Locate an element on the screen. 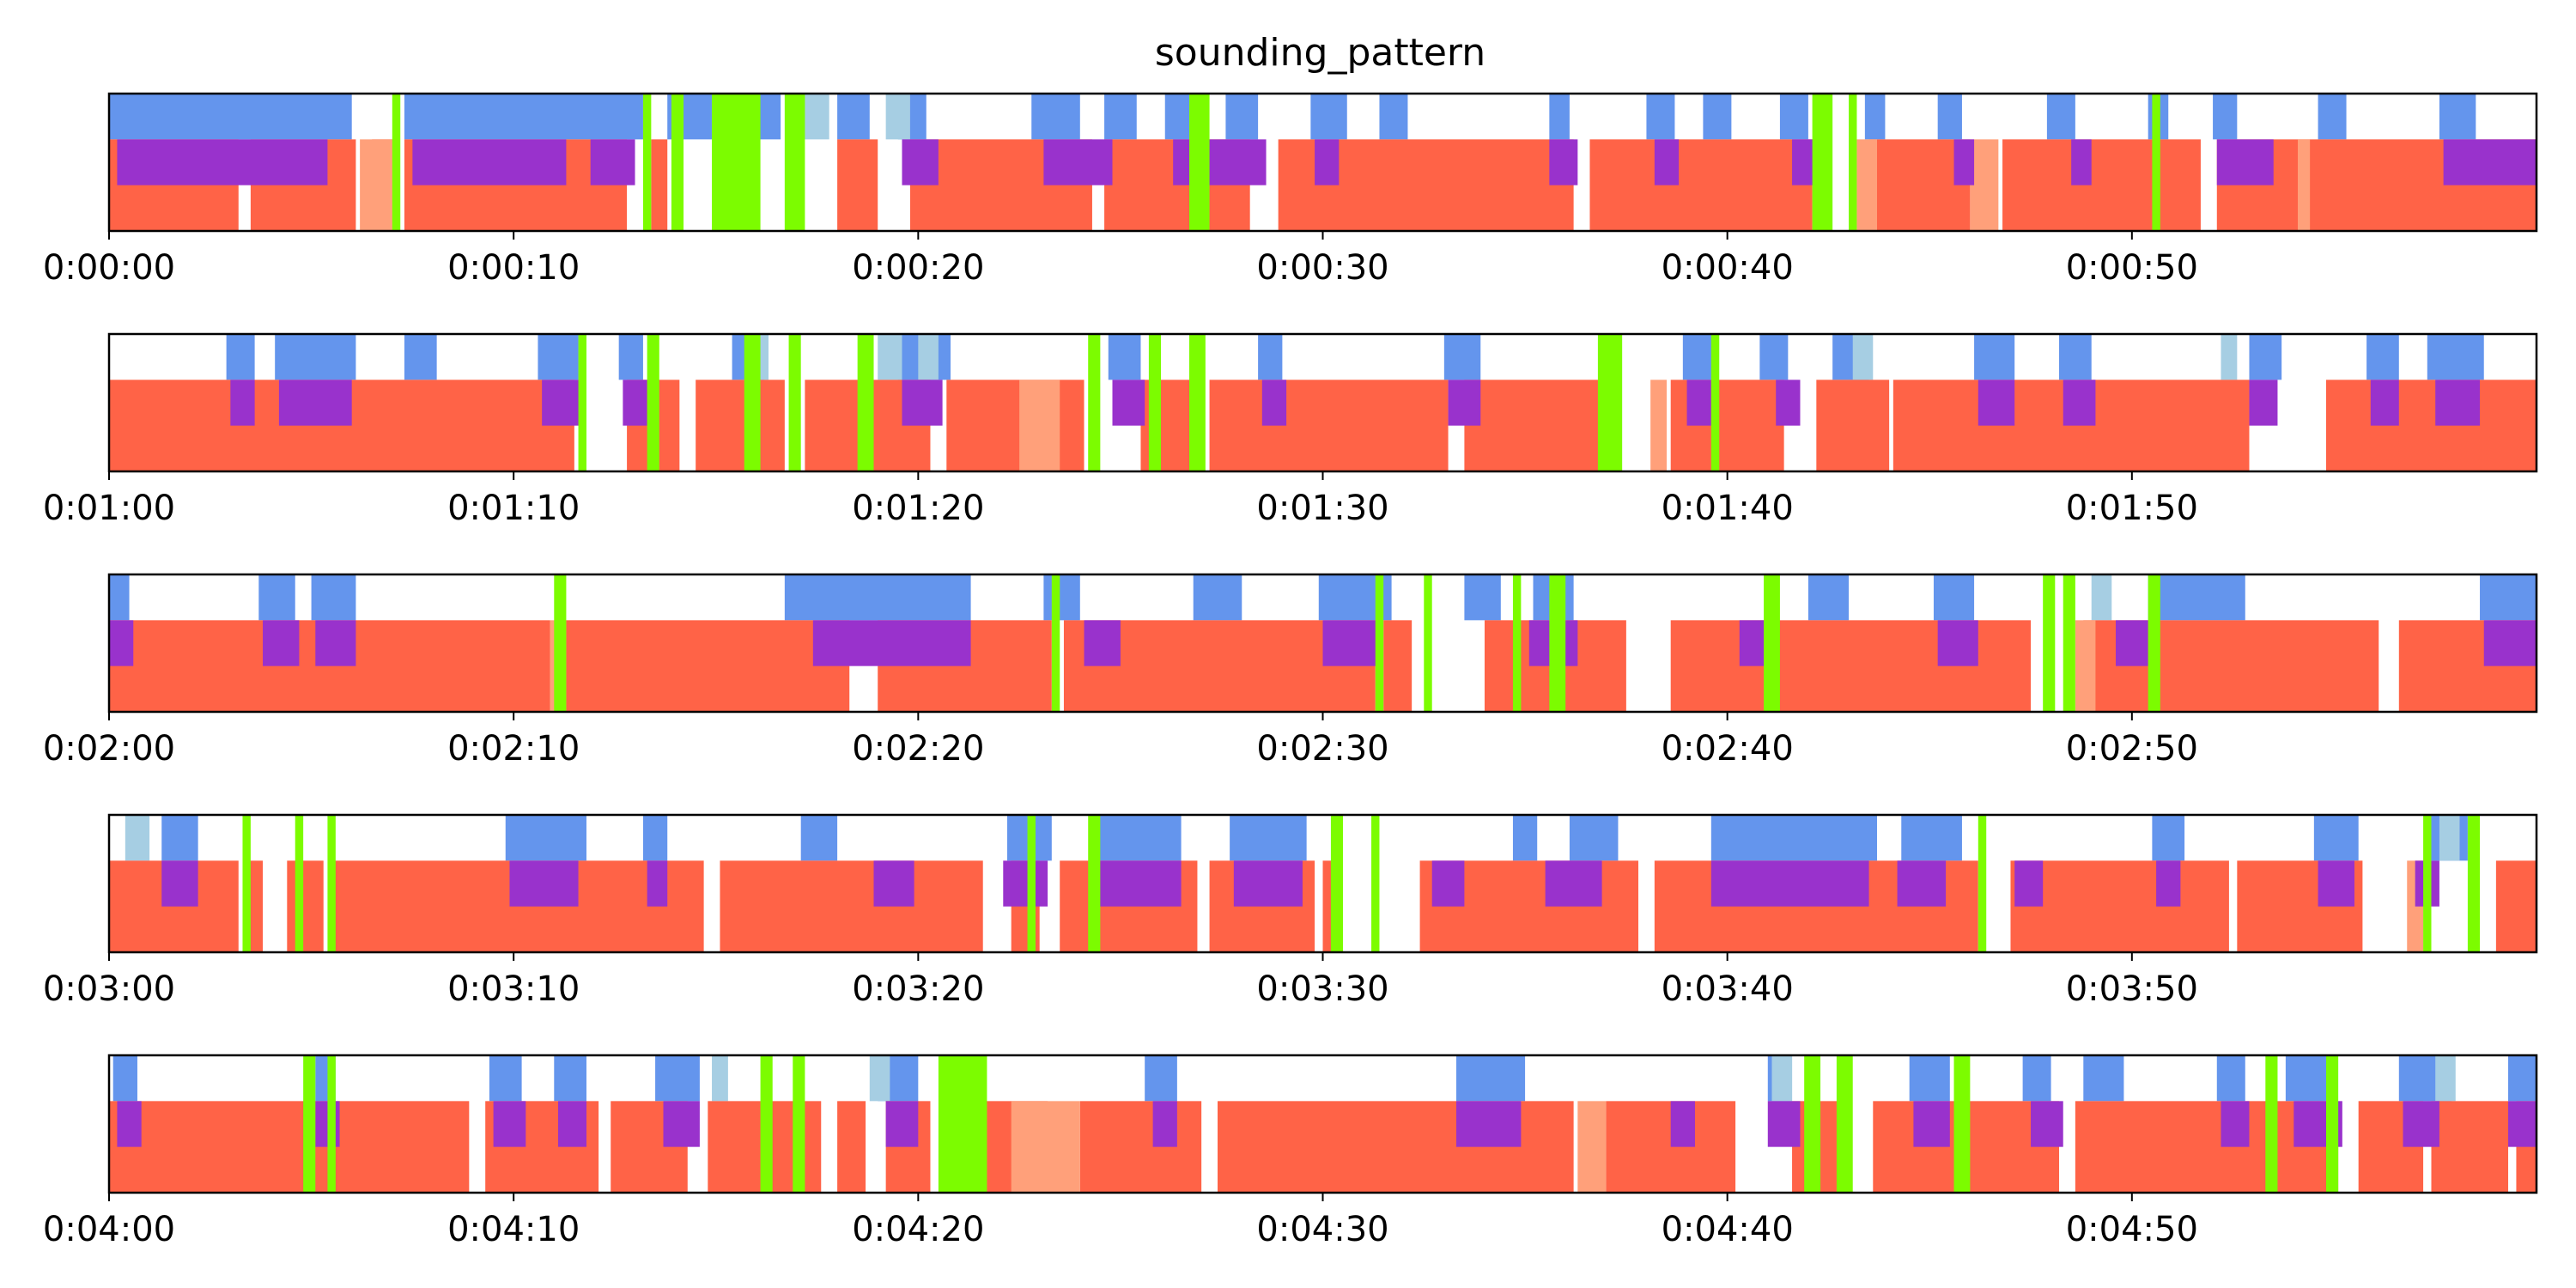 The height and width of the screenshot is (1288, 2576). x-tick-label: 0:02:10 is located at coordinates (513, 749).